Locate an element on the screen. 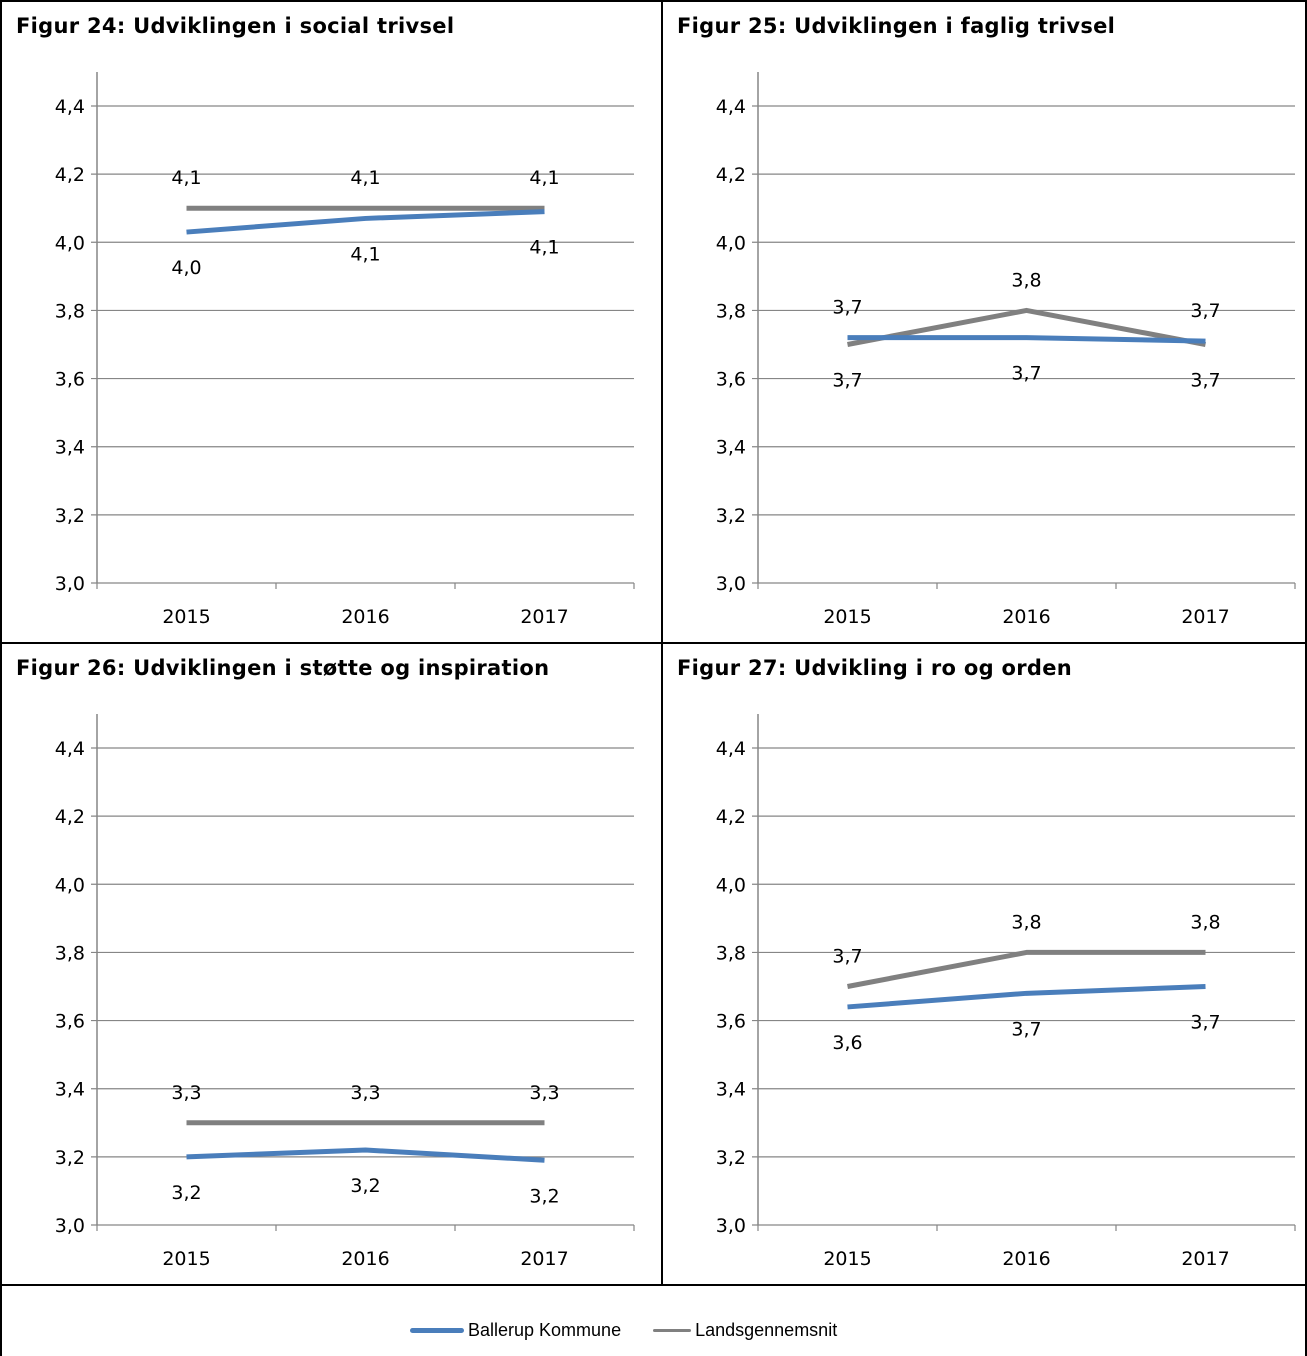 Image resolution: width=1307 pixels, height=1356 pixels. legend-label-lands: Landsgennemsnit is located at coordinates (766, 1330).